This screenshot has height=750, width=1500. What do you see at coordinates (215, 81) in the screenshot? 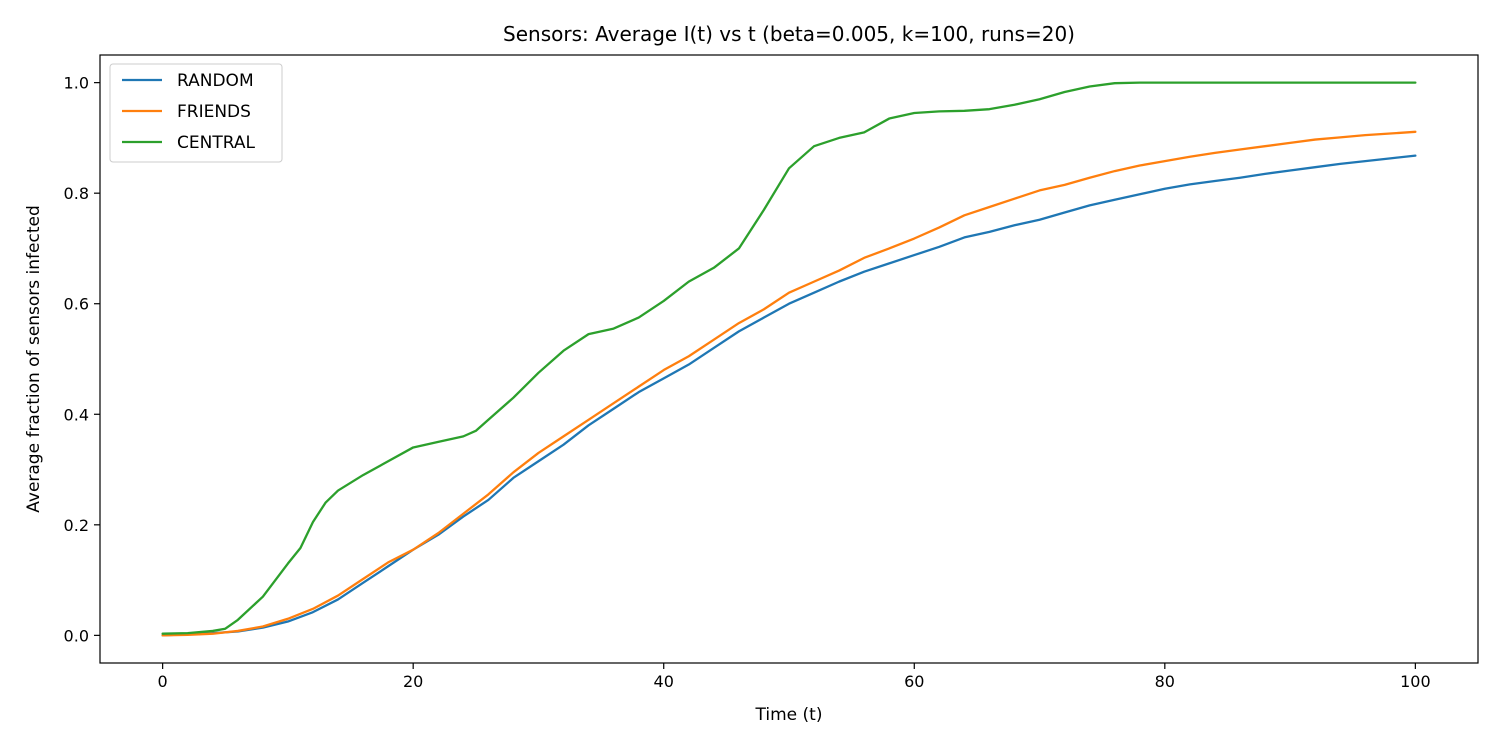
I see `legend-label-random: RANDOM` at bounding box center [215, 81].